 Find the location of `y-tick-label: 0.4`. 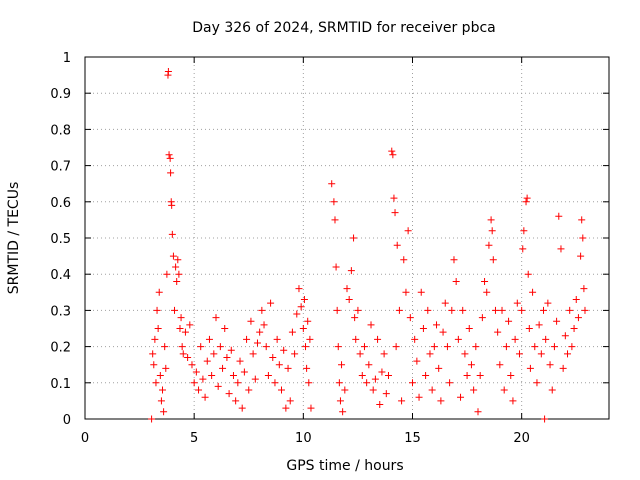

y-tick-label: 0.4 is located at coordinates (60, 275).